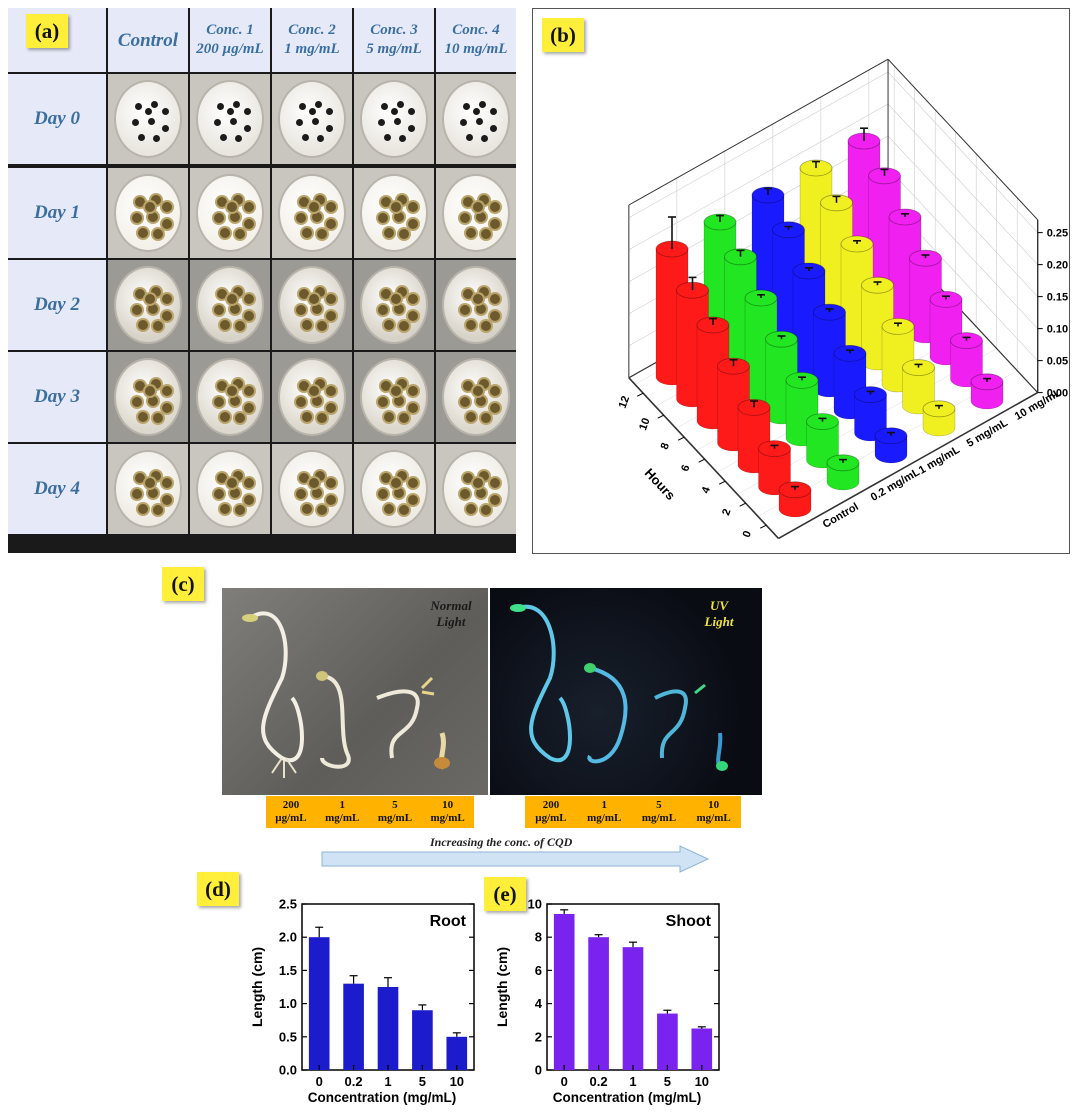 The image size is (1080, 1118). What do you see at coordinates (148, 40) in the screenshot?
I see `column-header-line1: Control` at bounding box center [148, 40].